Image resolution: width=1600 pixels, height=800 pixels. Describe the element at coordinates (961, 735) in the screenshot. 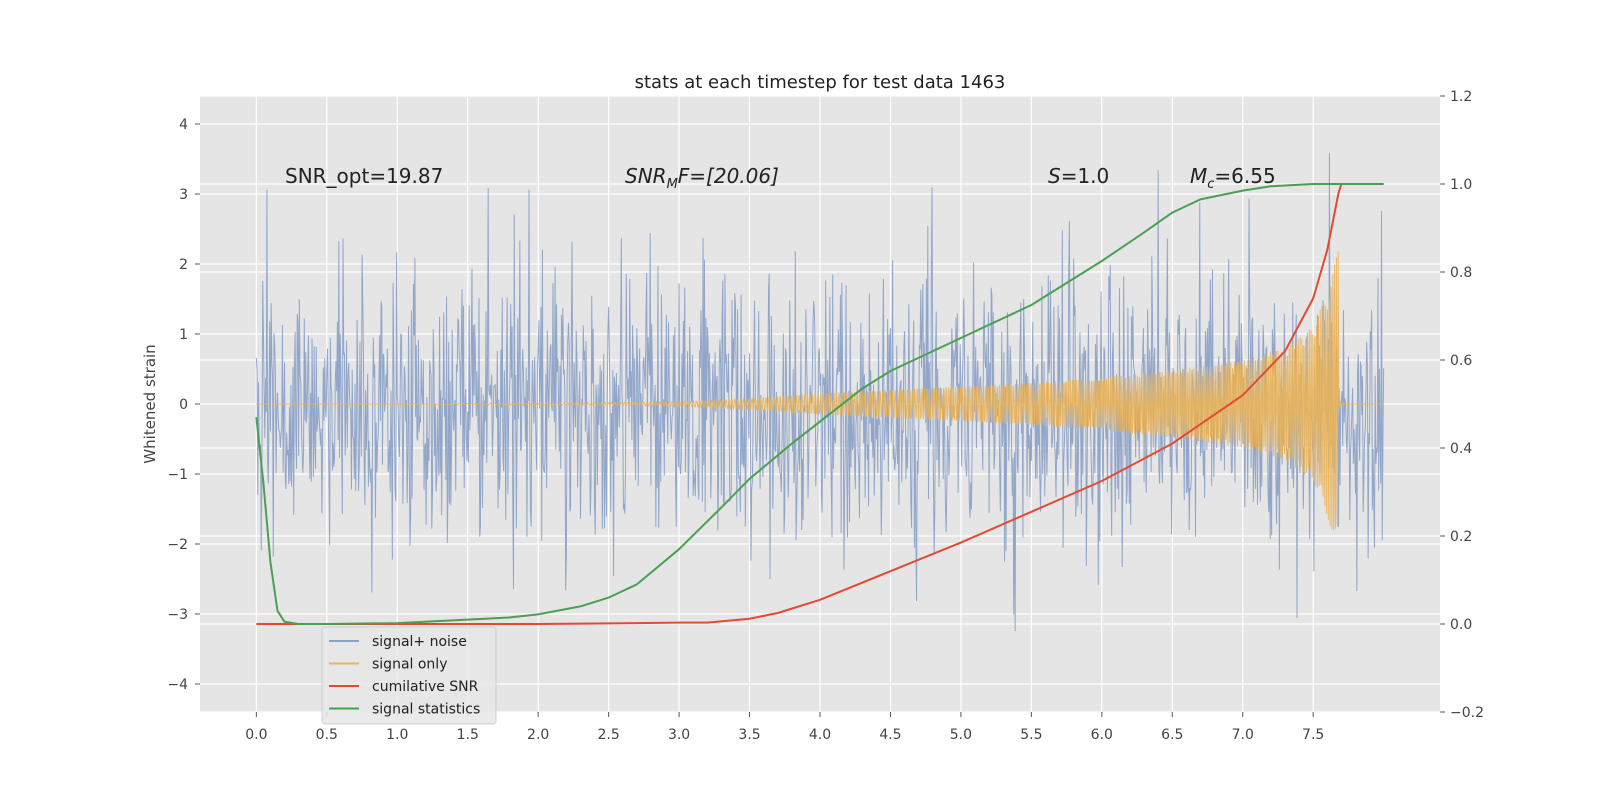

I see `x-tick-label: 5.0` at that location.